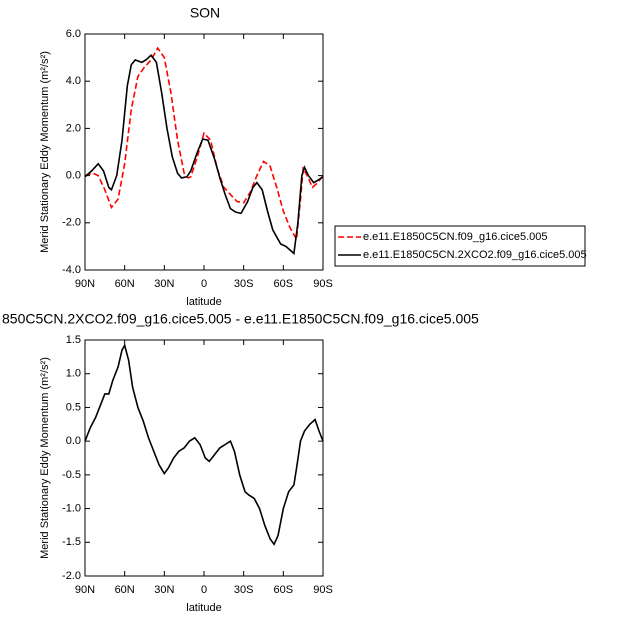  What do you see at coordinates (455, 237) in the screenshot?
I see `legend-label: e.e11.E1850C5CN.f09_g16.cice5.005` at bounding box center [455, 237].